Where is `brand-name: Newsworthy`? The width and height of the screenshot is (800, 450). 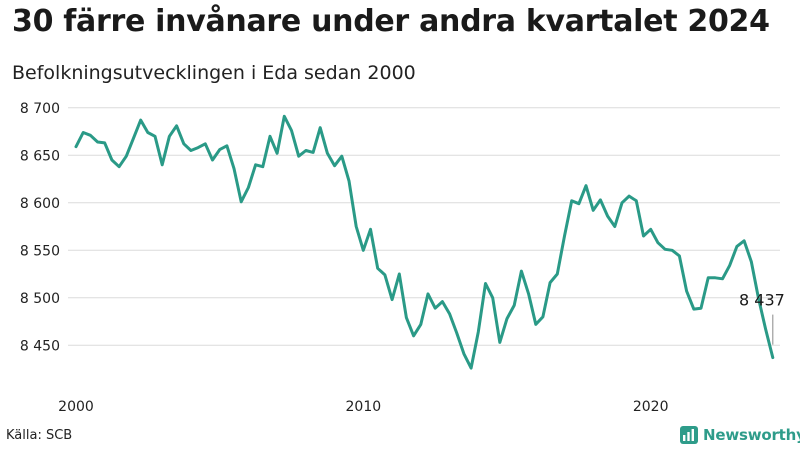
brand-name: Newsworthy is located at coordinates (751, 435).